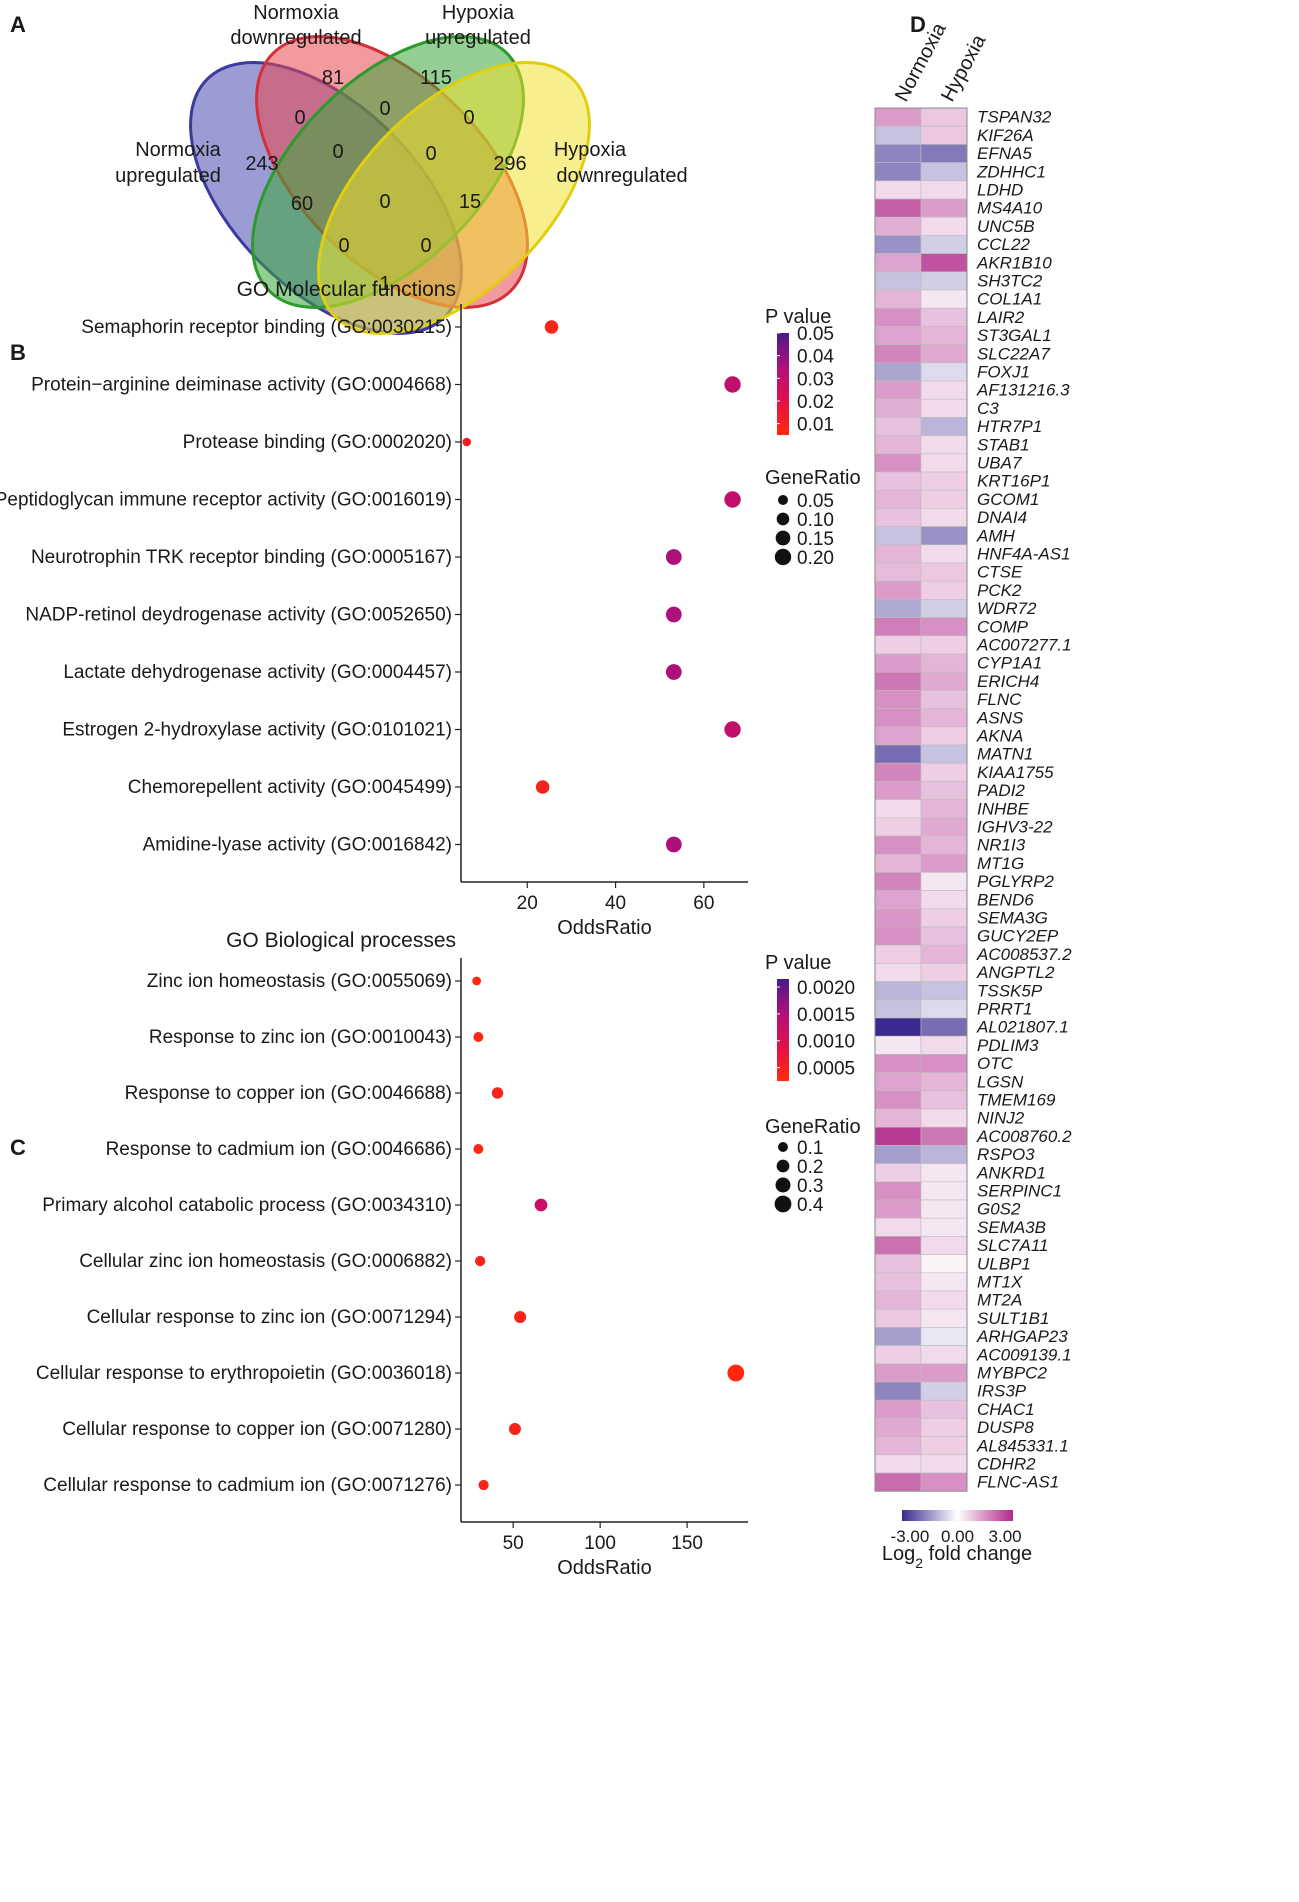 This screenshot has height=1902, width=1299. What do you see at coordinates (300, 1037) in the screenshot?
I see `category-label: Response to zinc ion (GO:0010043)` at bounding box center [300, 1037].